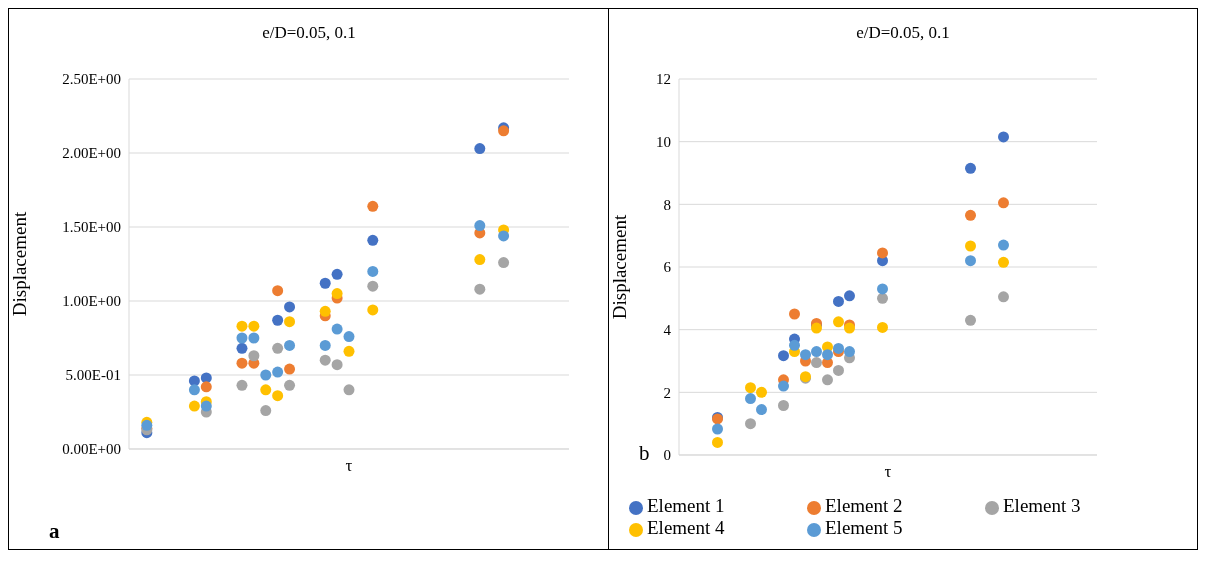 The height and width of the screenshot is (562, 1205). What do you see at coordinates (663, 141) in the screenshot?
I see `y-tick-label: 10` at bounding box center [663, 141].